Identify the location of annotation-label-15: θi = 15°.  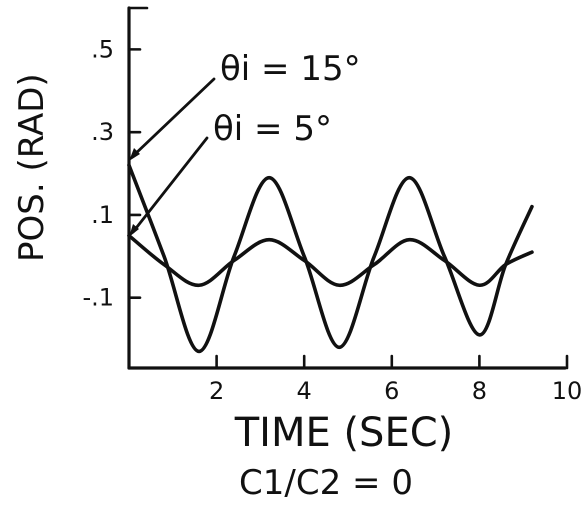
(290, 69).